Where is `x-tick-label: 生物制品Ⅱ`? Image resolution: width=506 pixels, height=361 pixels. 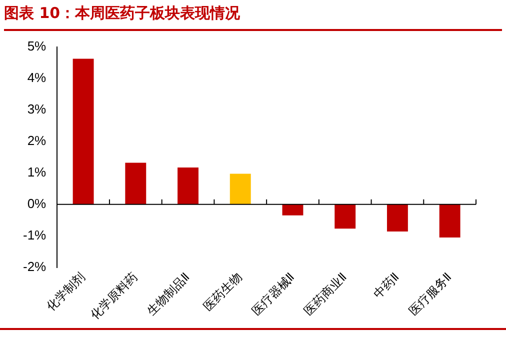 x-tick-label: 生物制品Ⅱ is located at coordinates (168, 294).